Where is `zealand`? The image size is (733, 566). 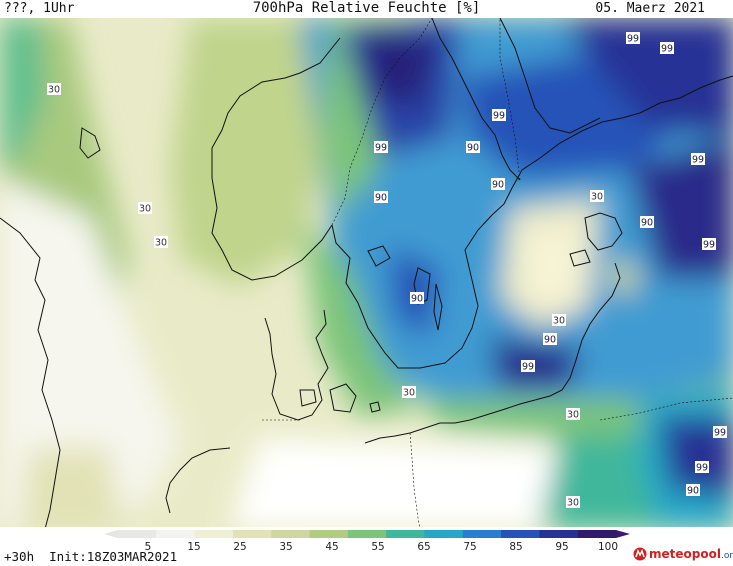 zealand is located at coordinates (343, 398).